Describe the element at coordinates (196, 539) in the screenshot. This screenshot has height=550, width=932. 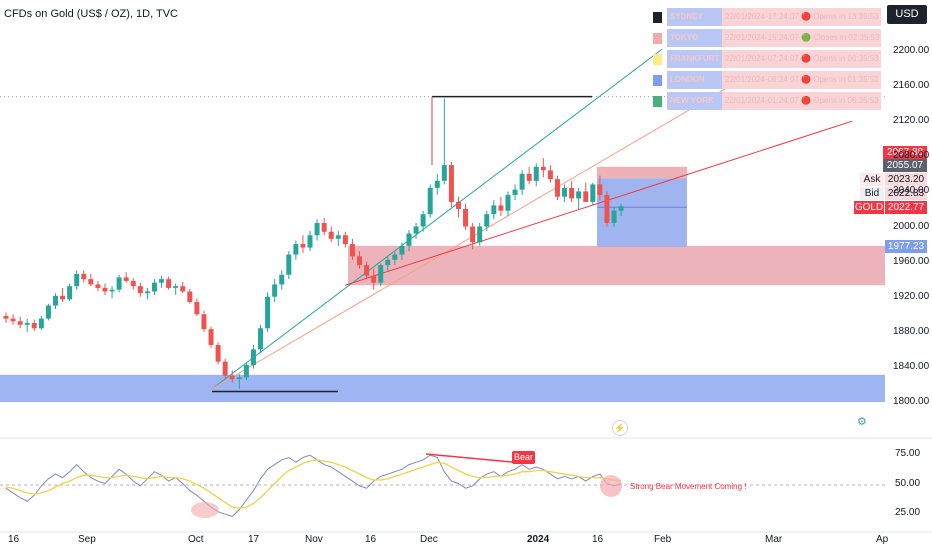
I see `time-tick: Oct` at that location.